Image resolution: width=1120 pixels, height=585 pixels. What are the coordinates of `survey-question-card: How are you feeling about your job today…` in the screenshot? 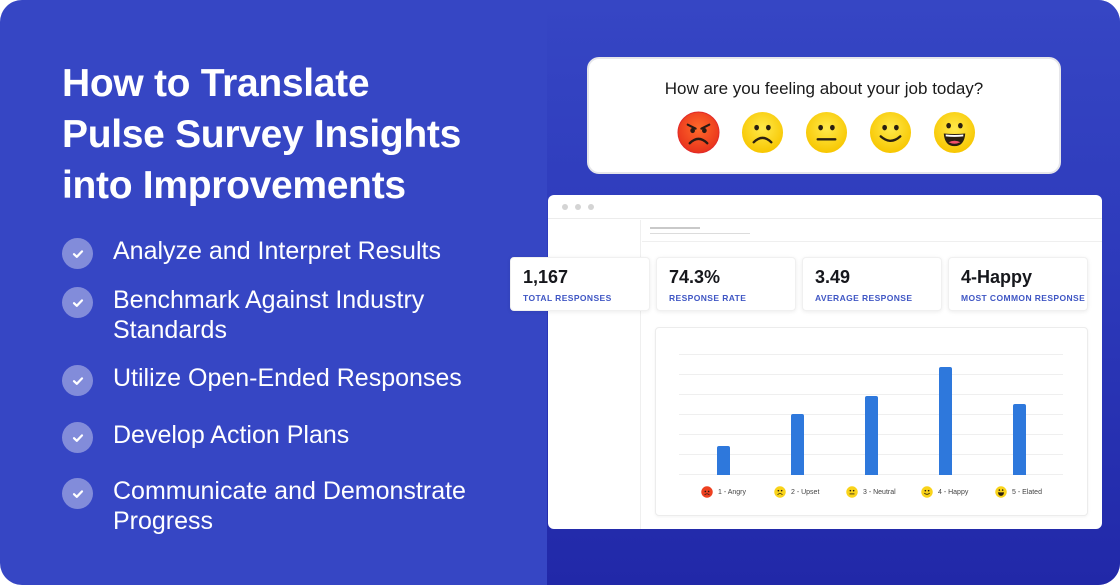 It's located at (824, 115).